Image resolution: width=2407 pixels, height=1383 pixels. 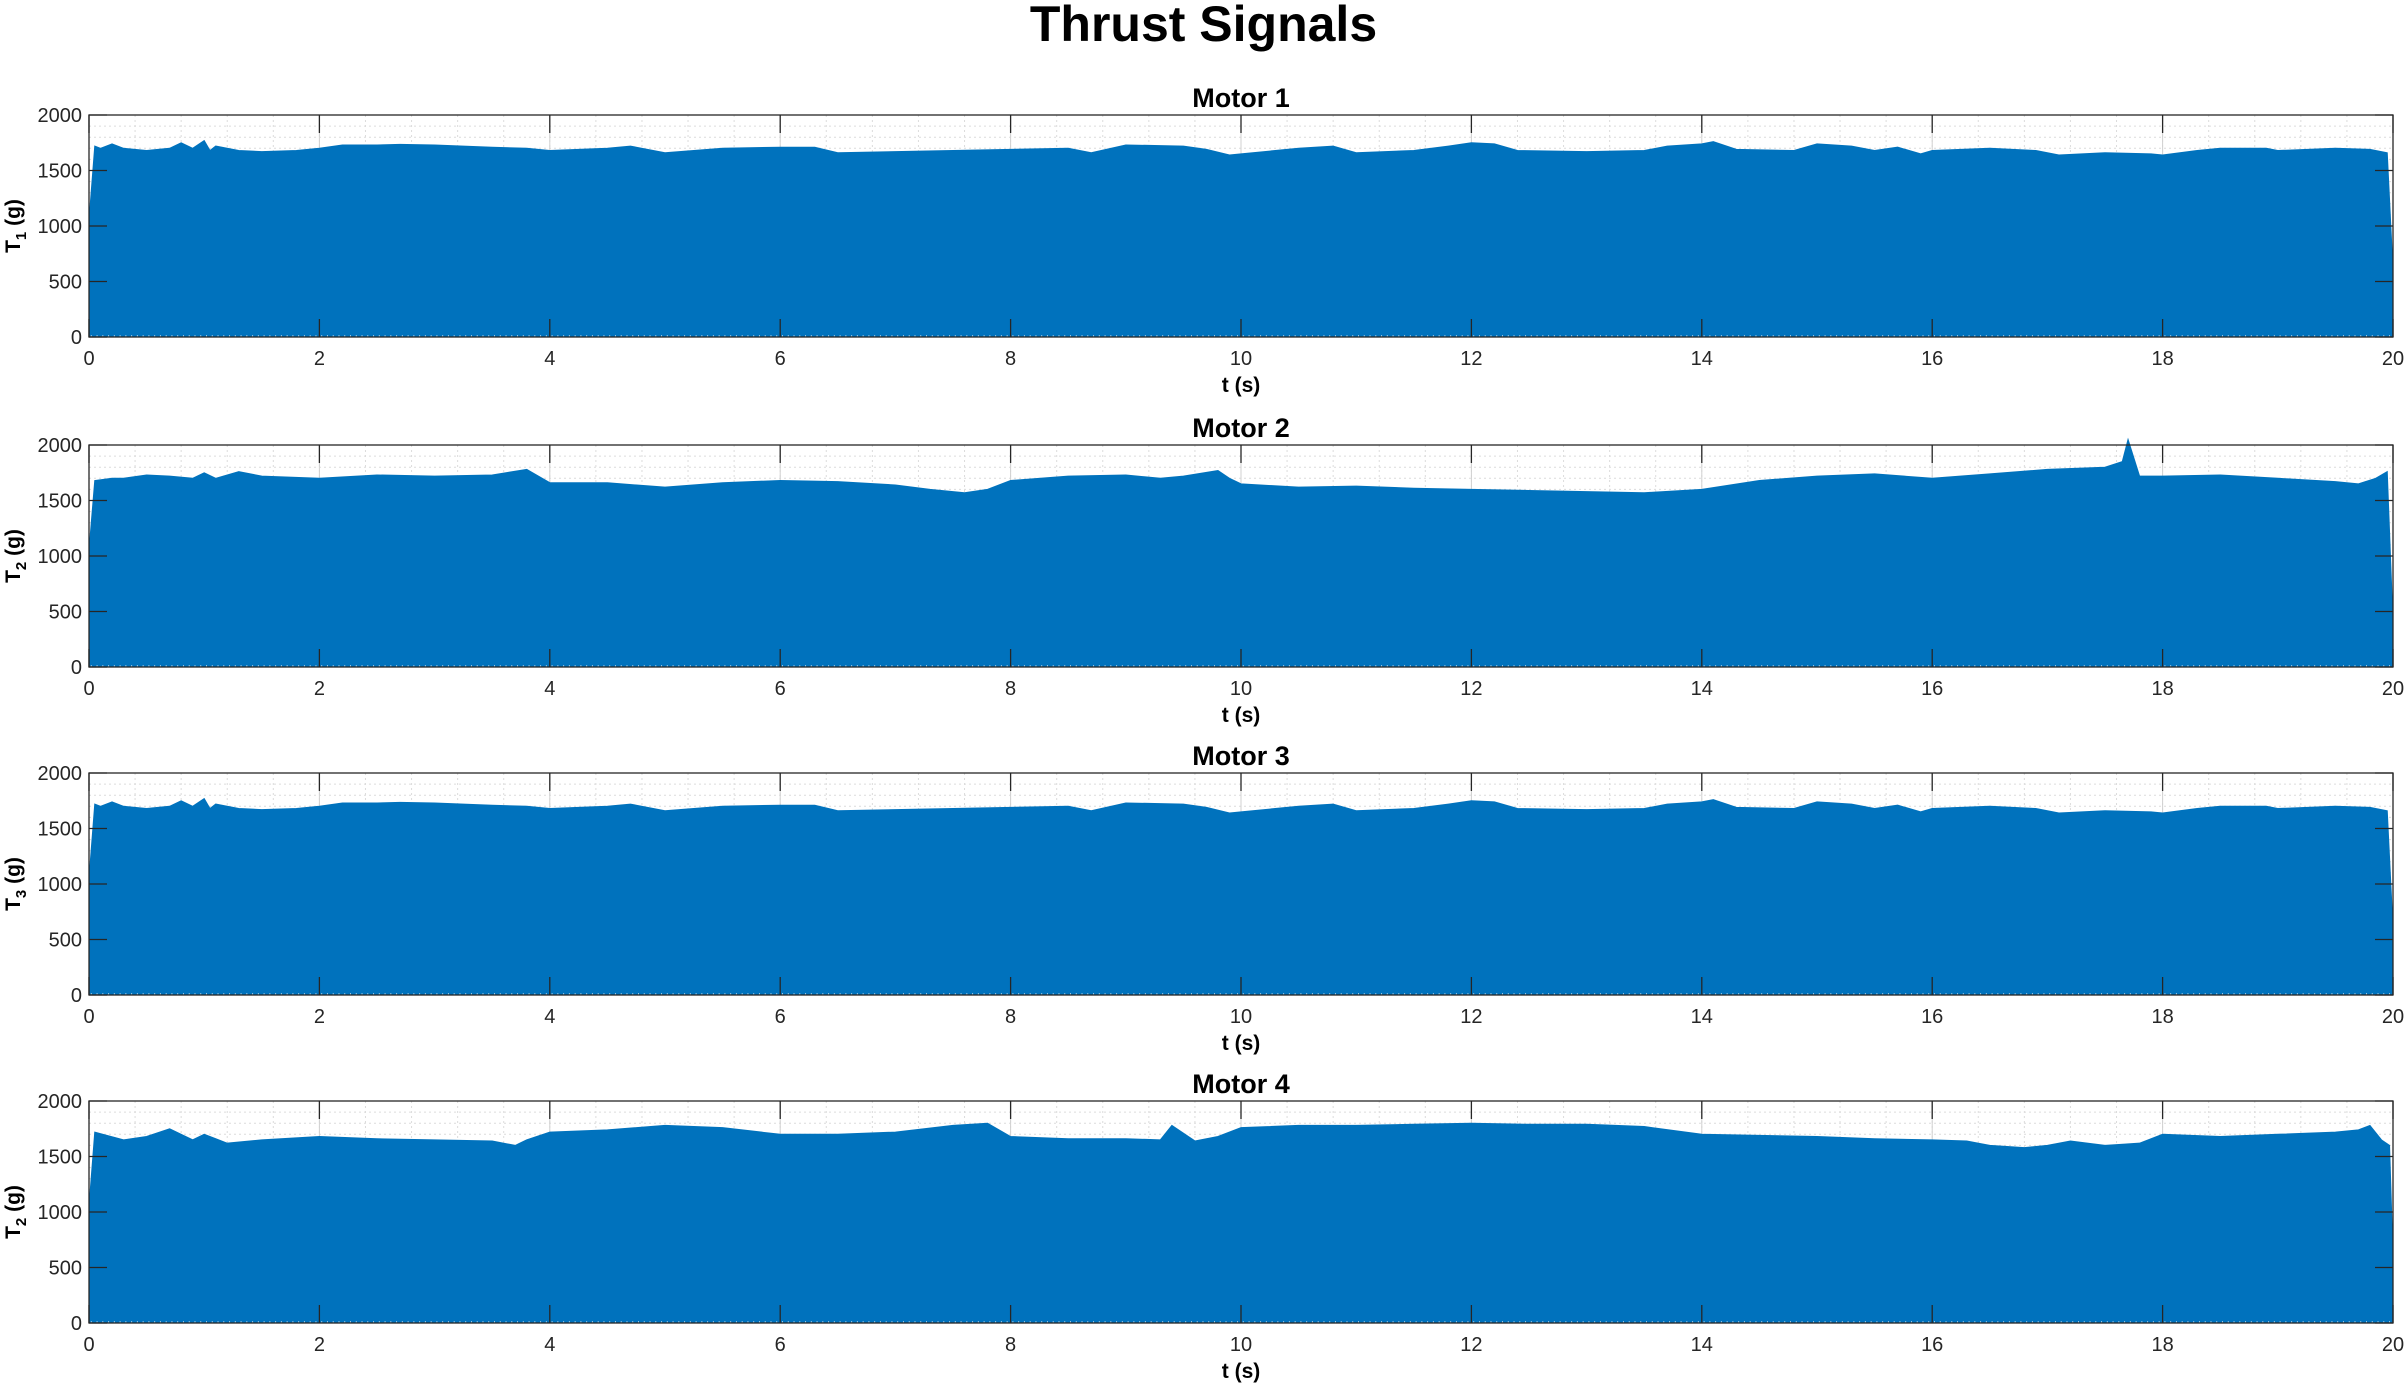 What do you see at coordinates (1241, 98) in the screenshot?
I see `subplot-title: Motor 1` at bounding box center [1241, 98].